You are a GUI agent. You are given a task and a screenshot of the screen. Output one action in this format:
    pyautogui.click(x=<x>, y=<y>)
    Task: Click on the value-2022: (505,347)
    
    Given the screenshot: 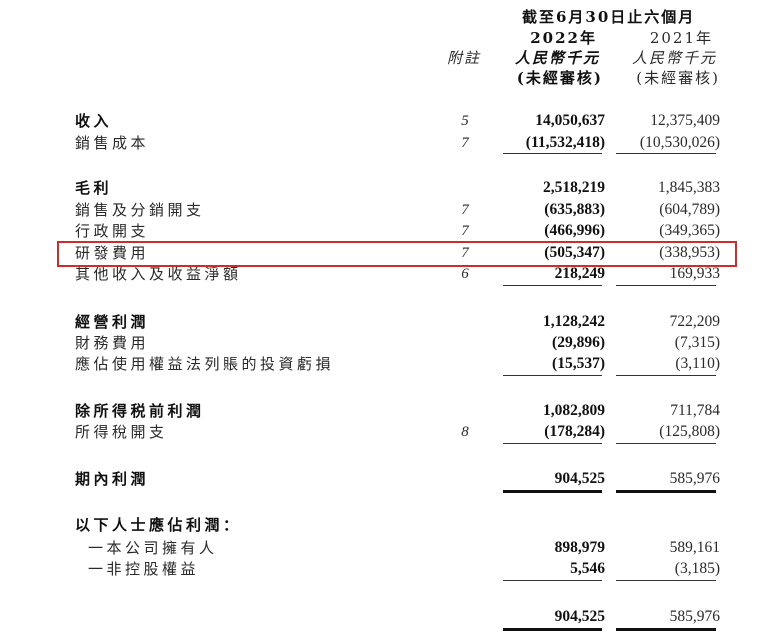 What is the action you would take?
    pyautogui.click(x=574, y=252)
    